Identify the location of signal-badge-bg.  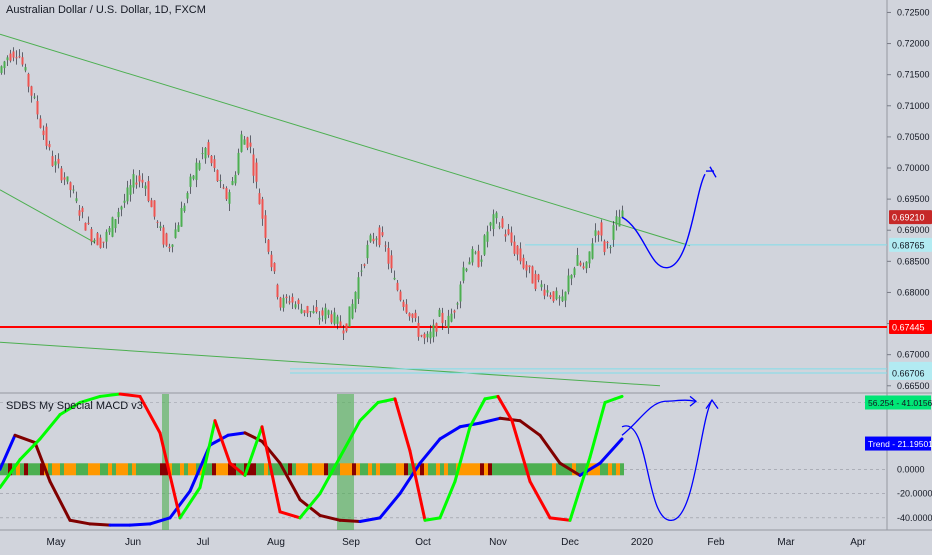
(898, 402).